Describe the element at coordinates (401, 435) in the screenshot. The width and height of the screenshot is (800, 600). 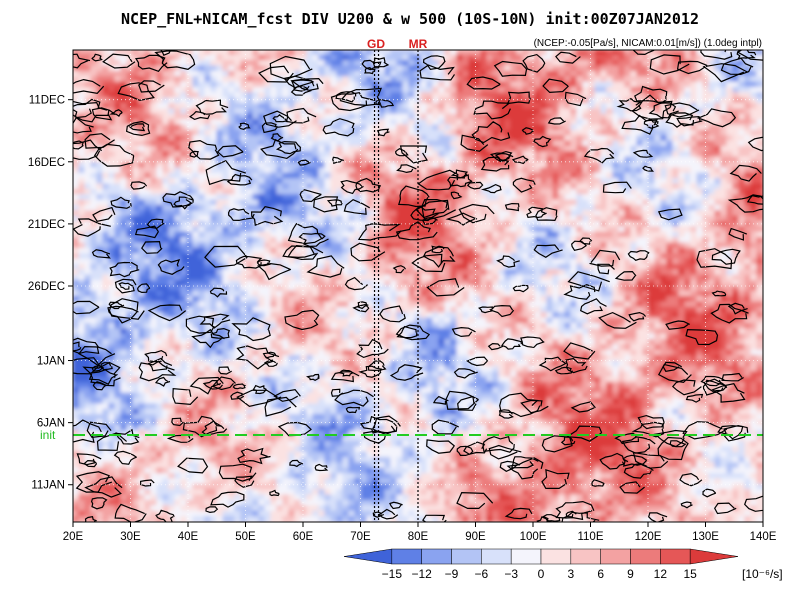
I see `init-line-group: init` at that location.